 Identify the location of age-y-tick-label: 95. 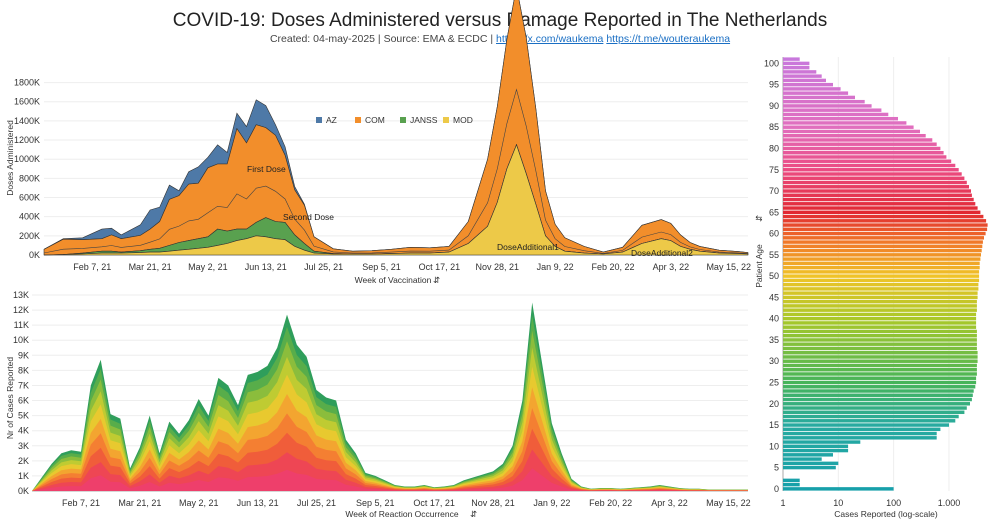
(774, 85).